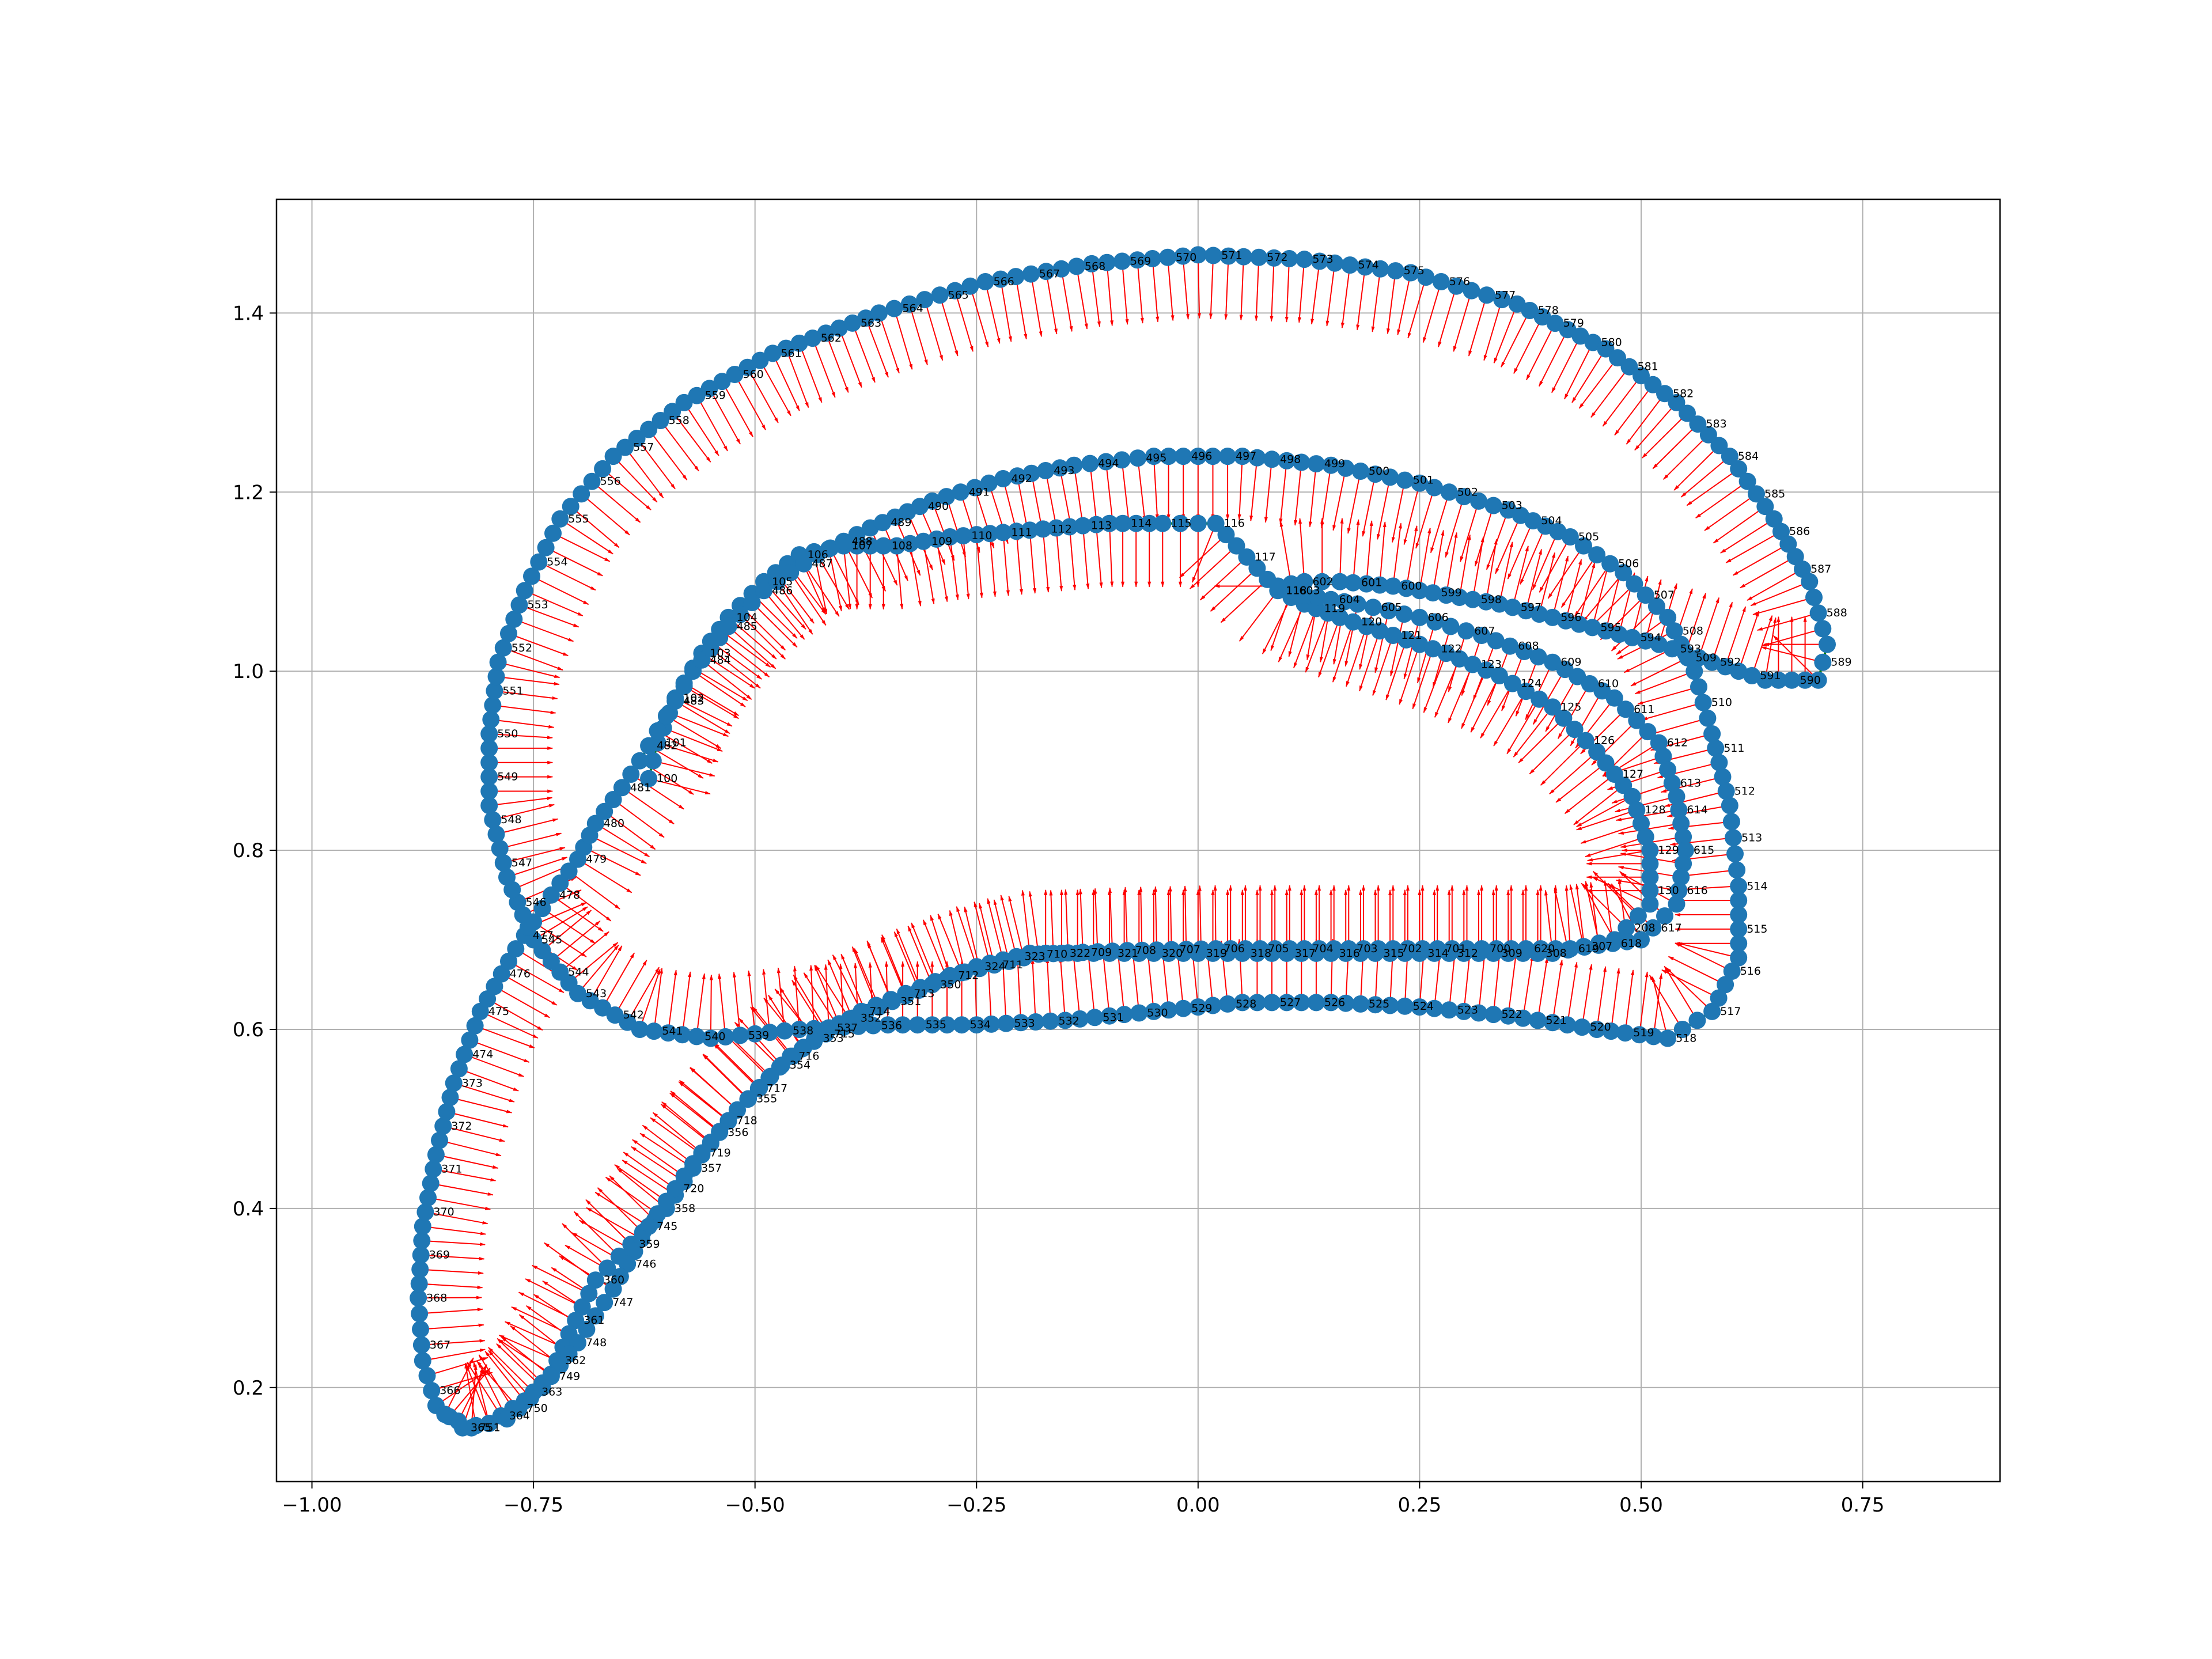 The height and width of the screenshot is (1659, 2212). Describe the element at coordinates (844, 1034) in the screenshot. I see `point-index-label: 715` at that location.